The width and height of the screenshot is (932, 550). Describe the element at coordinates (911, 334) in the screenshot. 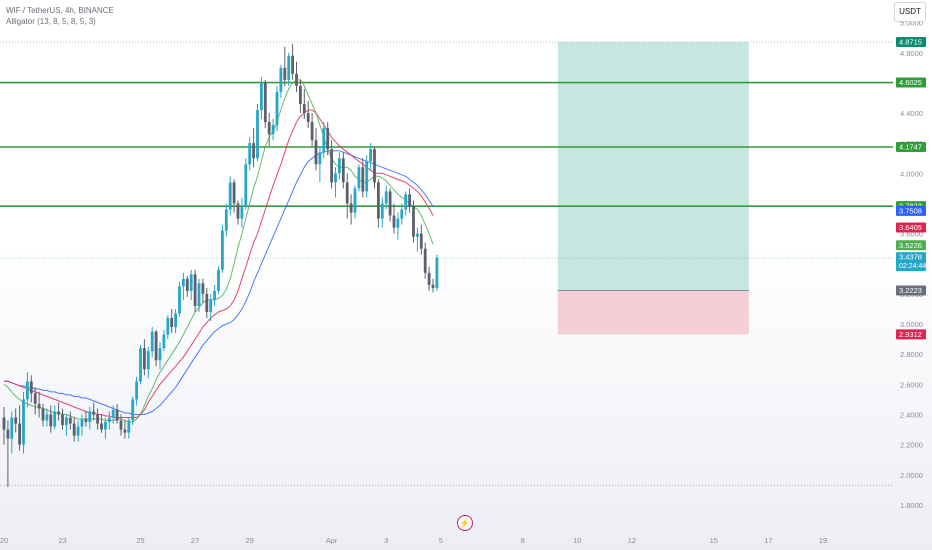

I see `price-label: 2.9312` at that location.